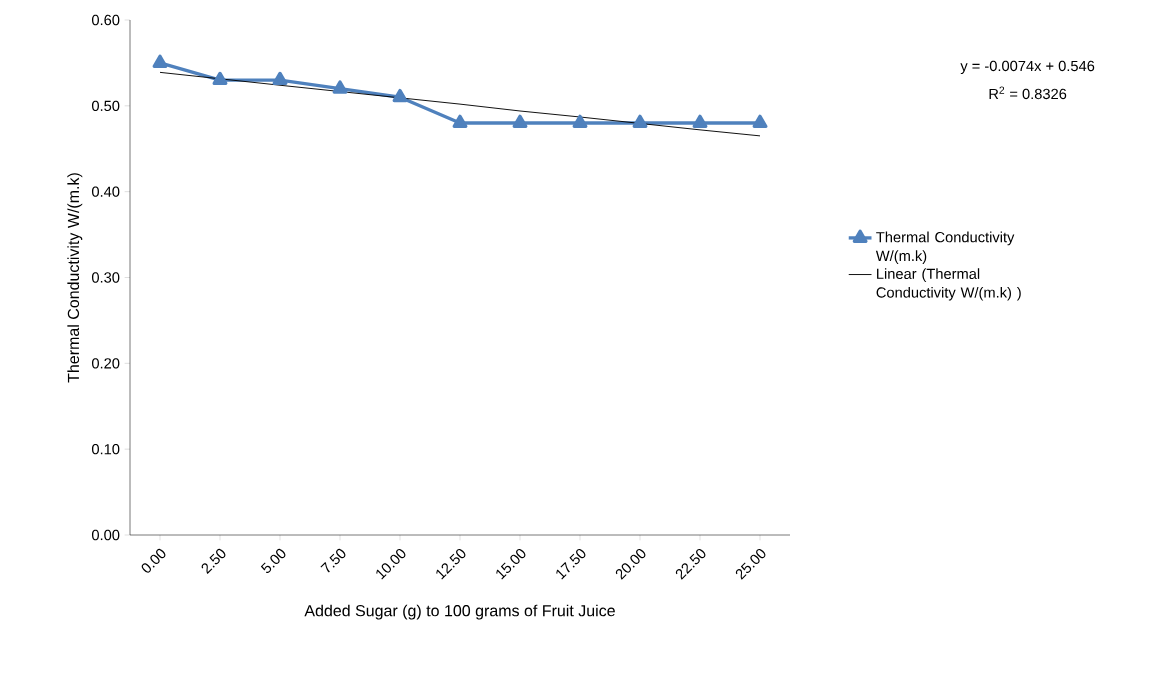 The height and width of the screenshot is (679, 1168). I want to click on y-tick-label: 0.40, so click(105, 191).